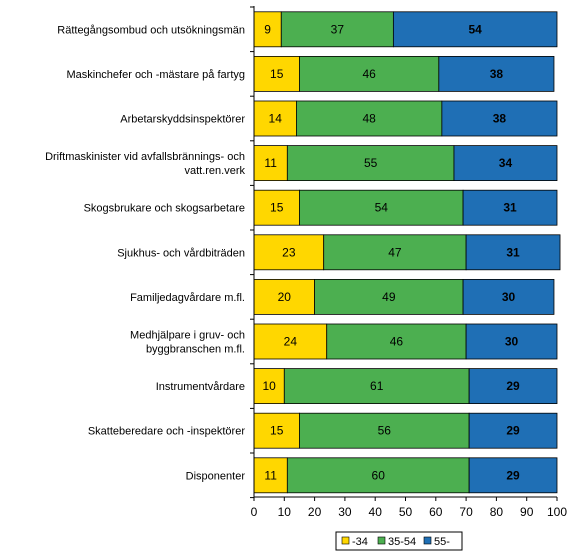  What do you see at coordinates (527, 512) in the screenshot?
I see `x-tick-label: 90` at bounding box center [527, 512].